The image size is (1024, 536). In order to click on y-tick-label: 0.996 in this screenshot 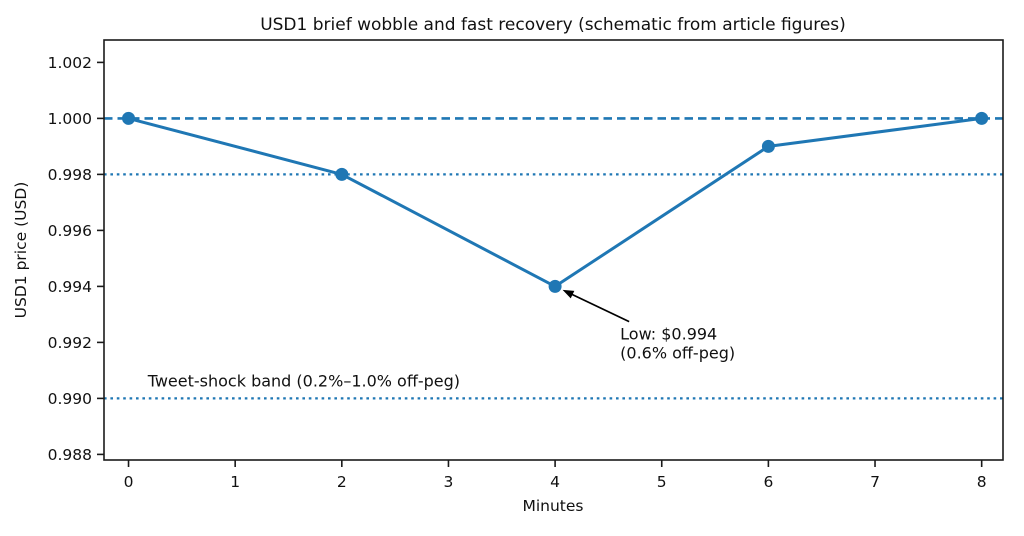, I will do `click(70, 231)`.